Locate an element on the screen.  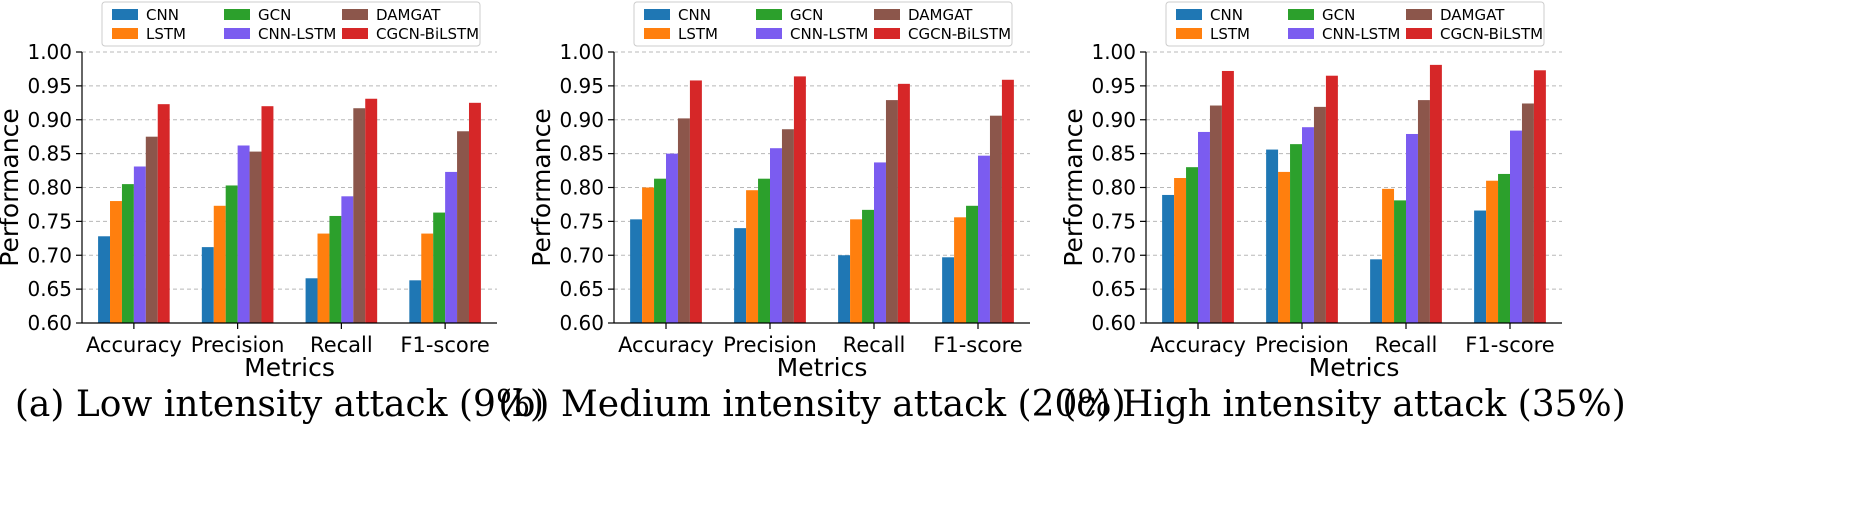
x-axis-label: Metrics is located at coordinates (1354, 367).